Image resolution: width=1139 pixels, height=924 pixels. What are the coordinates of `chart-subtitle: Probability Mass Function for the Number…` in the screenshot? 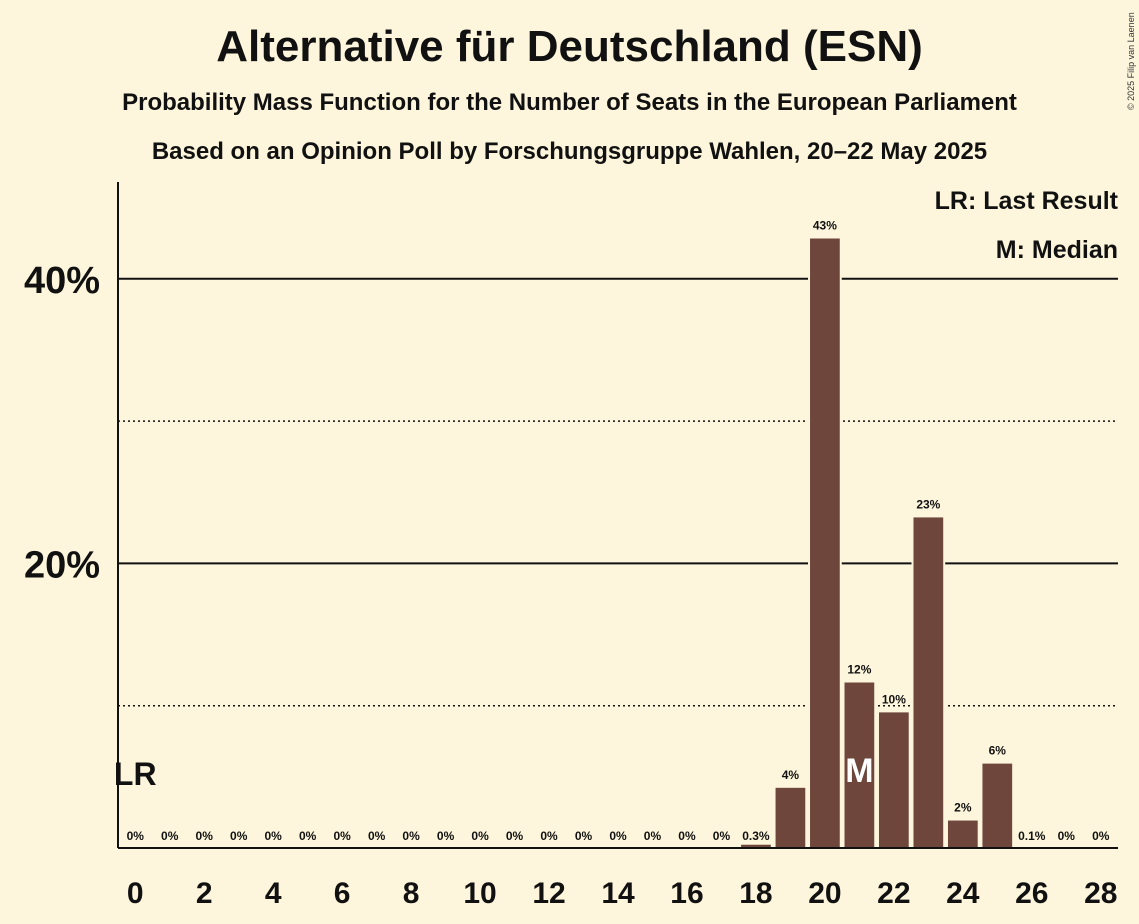 It's located at (569, 102).